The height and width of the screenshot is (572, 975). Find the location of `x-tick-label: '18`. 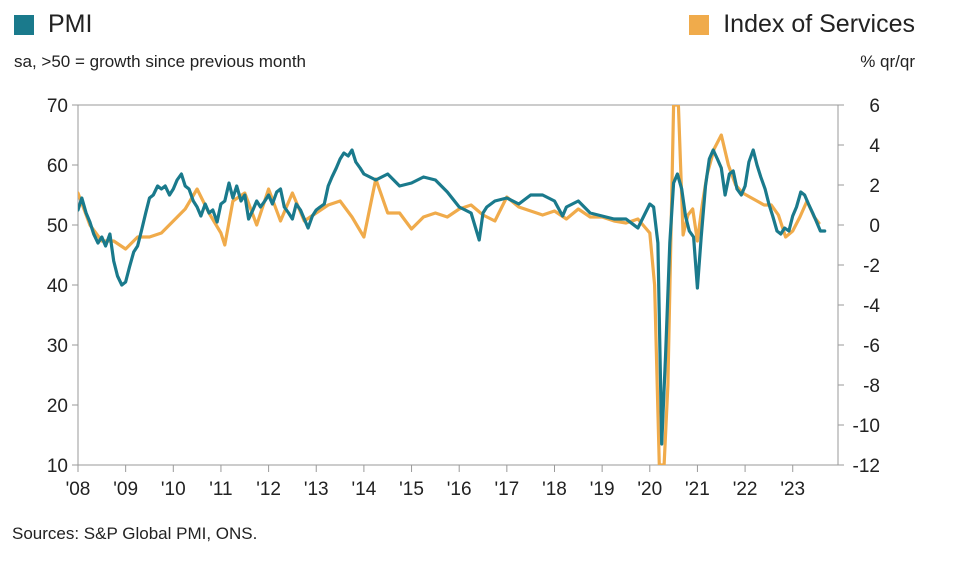

x-tick-label: '18 is located at coordinates (554, 489).